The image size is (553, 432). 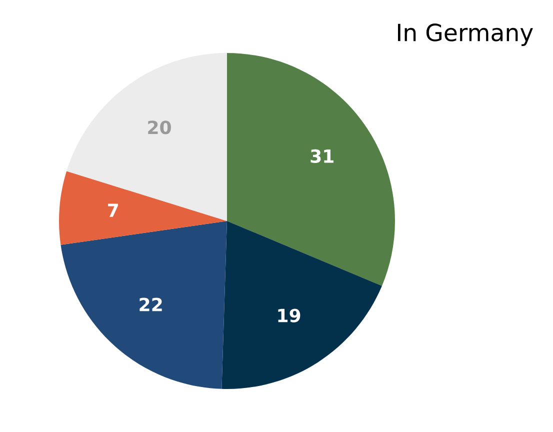 What do you see at coordinates (113, 210) in the screenshot?
I see `data-label: 7` at bounding box center [113, 210].